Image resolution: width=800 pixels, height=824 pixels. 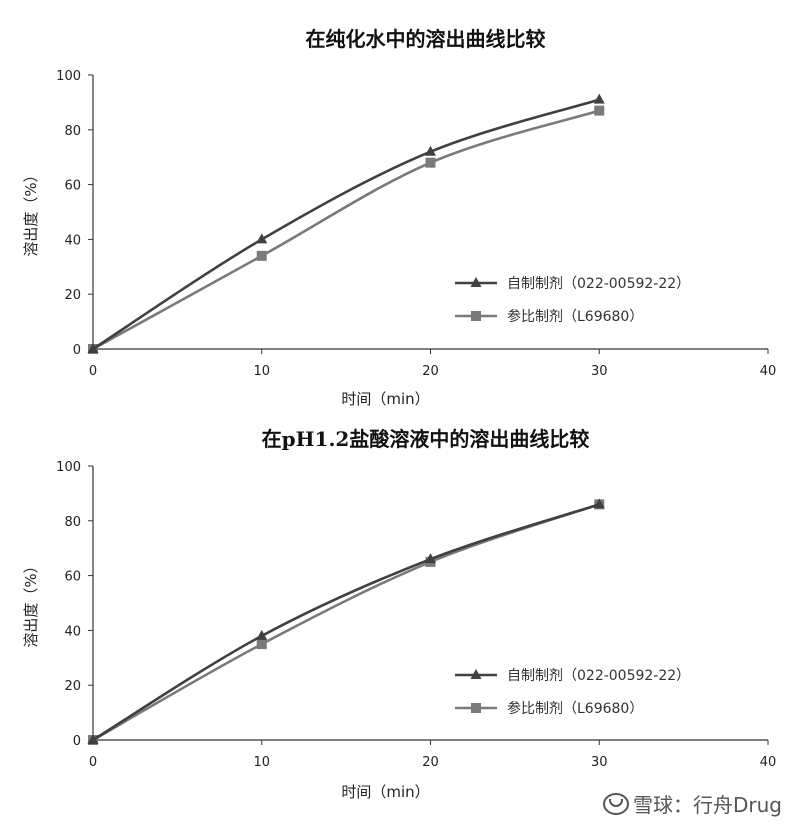 I want to click on chart-title: 在纯化水中的溶出曲线比较, so click(x=426, y=39).